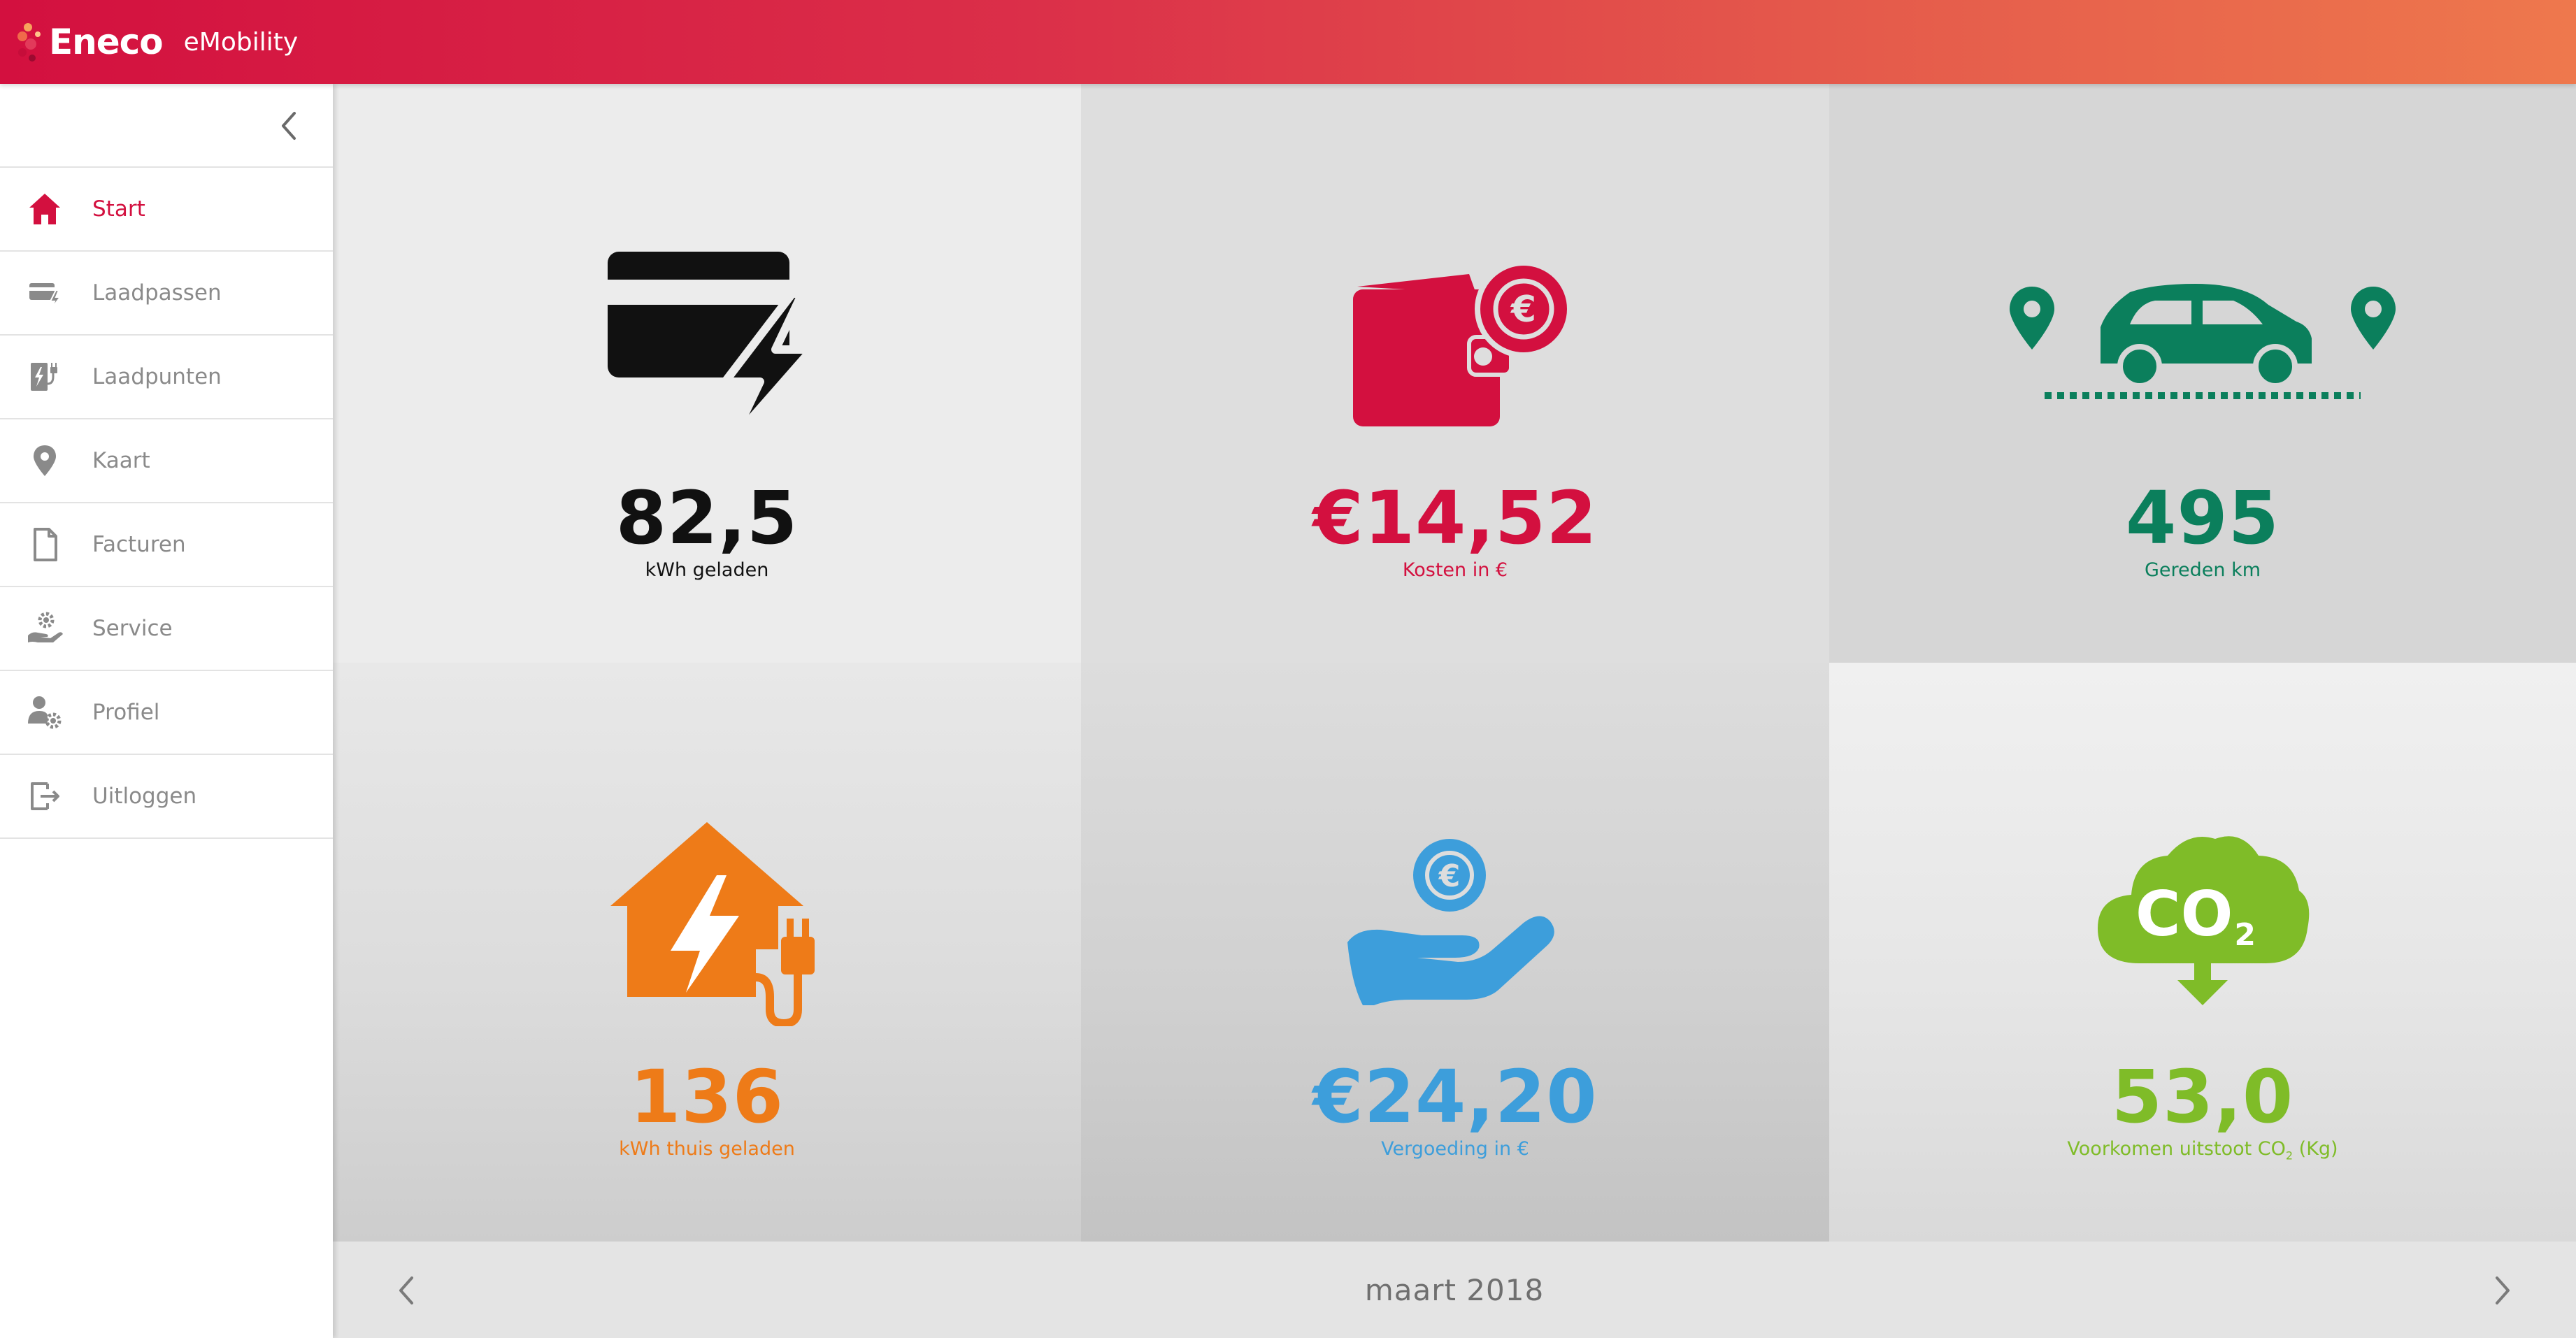 This screenshot has height=1338, width=2576. What do you see at coordinates (1455, 518) in the screenshot?
I see `stat-value: €14,52` at bounding box center [1455, 518].